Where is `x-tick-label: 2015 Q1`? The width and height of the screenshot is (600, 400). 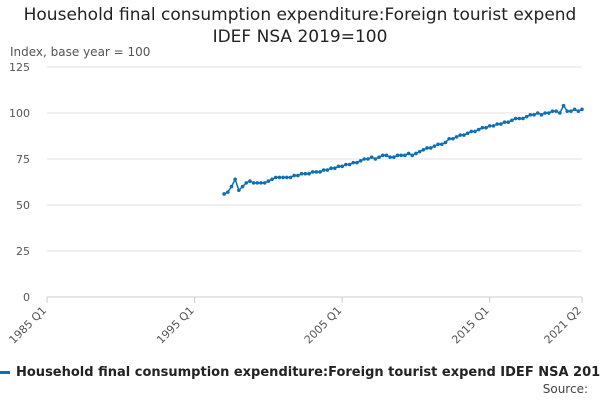
x-tick-label: 2015 Q1 is located at coordinates (470, 325).